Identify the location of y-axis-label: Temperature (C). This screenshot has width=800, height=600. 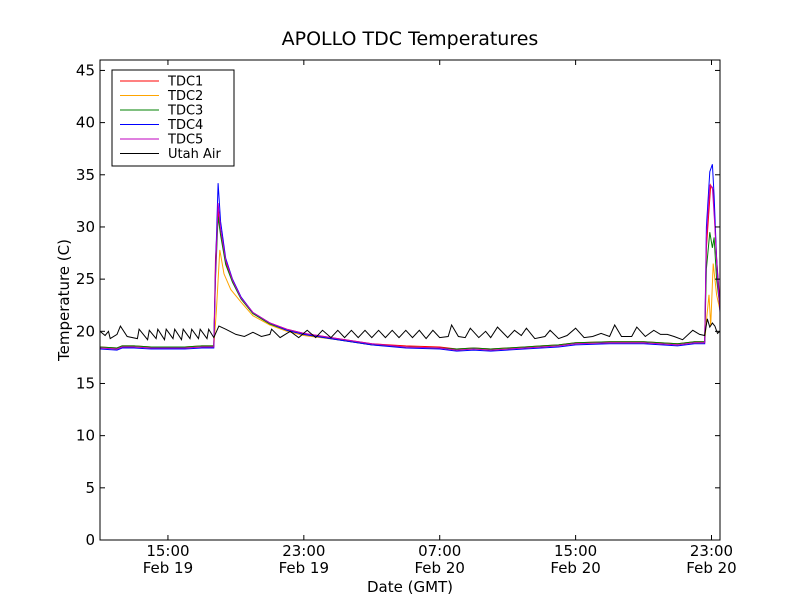
(64, 300).